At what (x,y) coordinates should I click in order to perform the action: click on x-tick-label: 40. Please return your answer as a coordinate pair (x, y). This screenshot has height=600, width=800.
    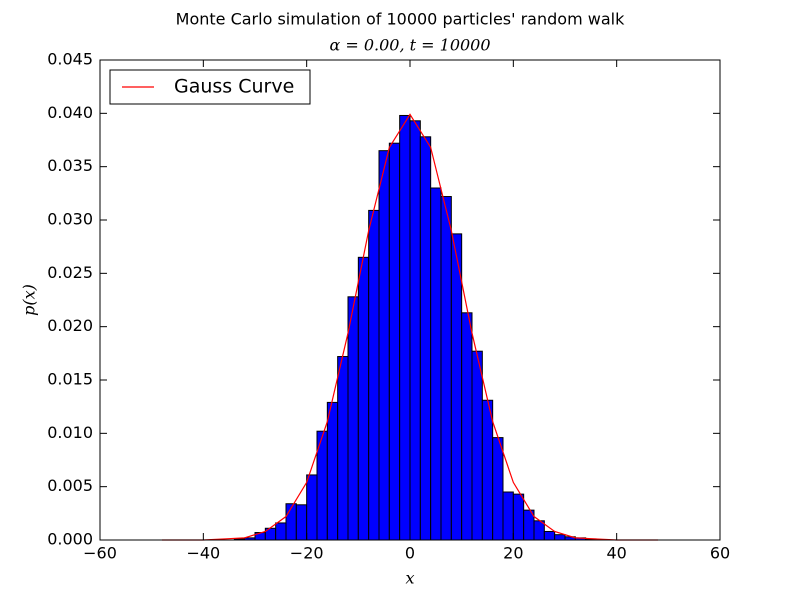
    Looking at the image, I should click on (616, 553).